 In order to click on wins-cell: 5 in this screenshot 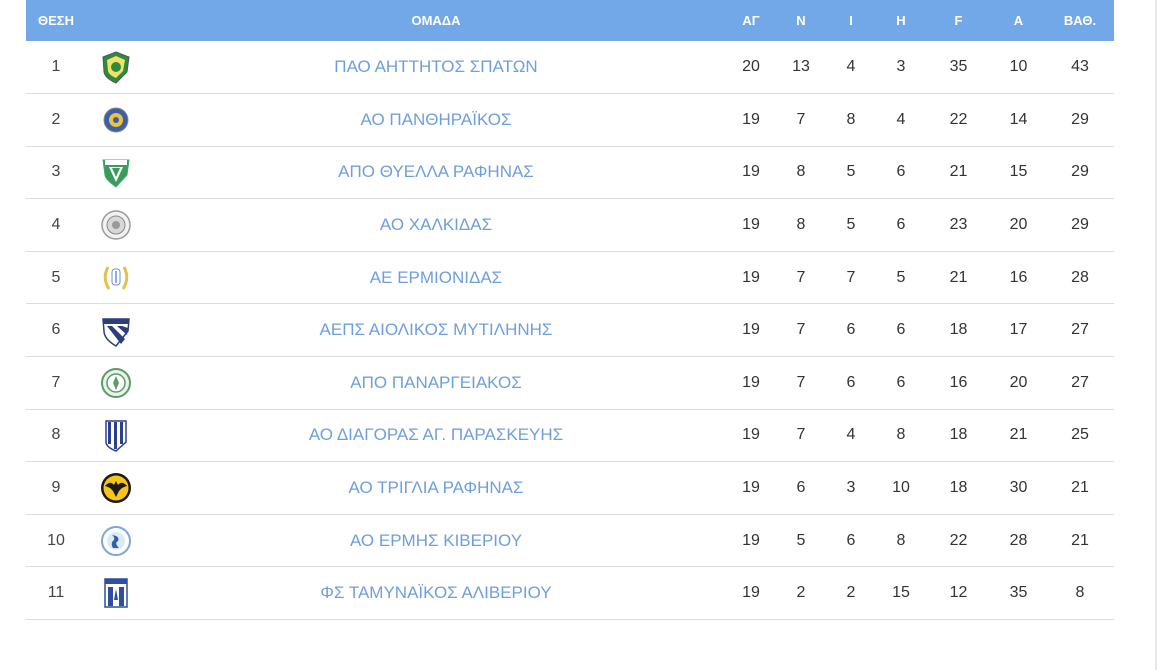, I will do `click(801, 541)`.